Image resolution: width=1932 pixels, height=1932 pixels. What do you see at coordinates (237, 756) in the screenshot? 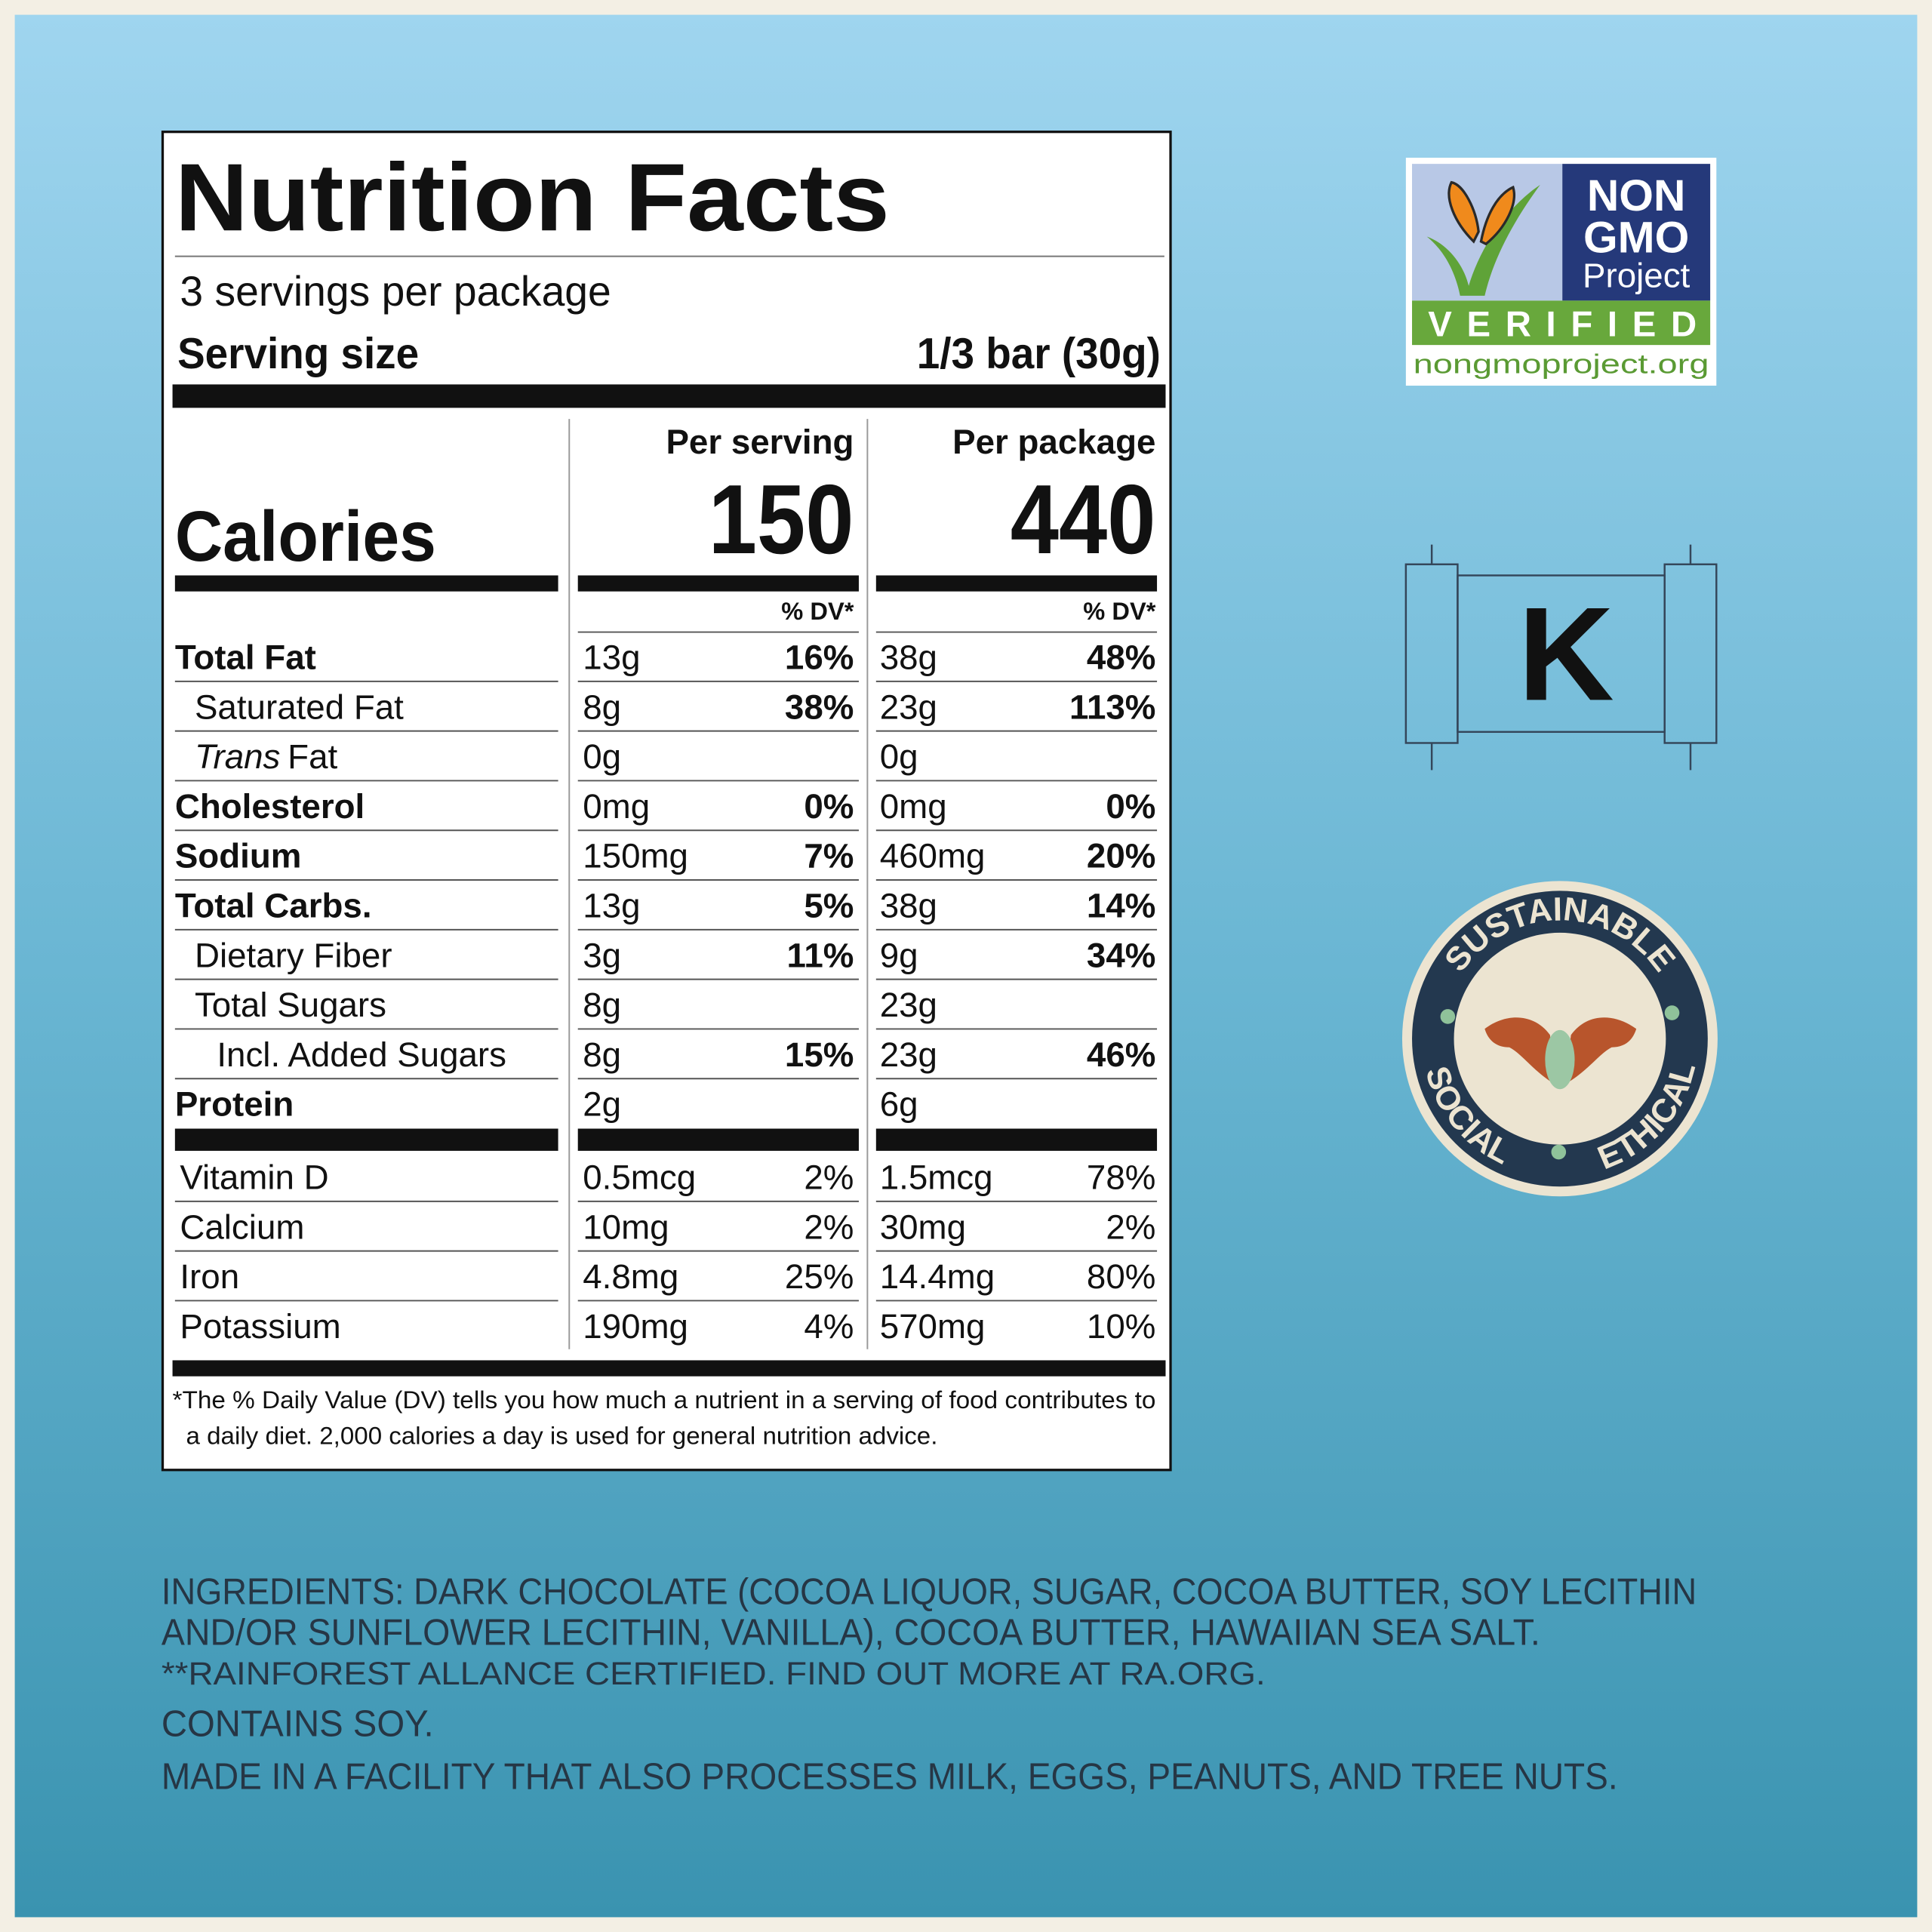
I see `nutrient-name-italic: Trans` at bounding box center [237, 756].